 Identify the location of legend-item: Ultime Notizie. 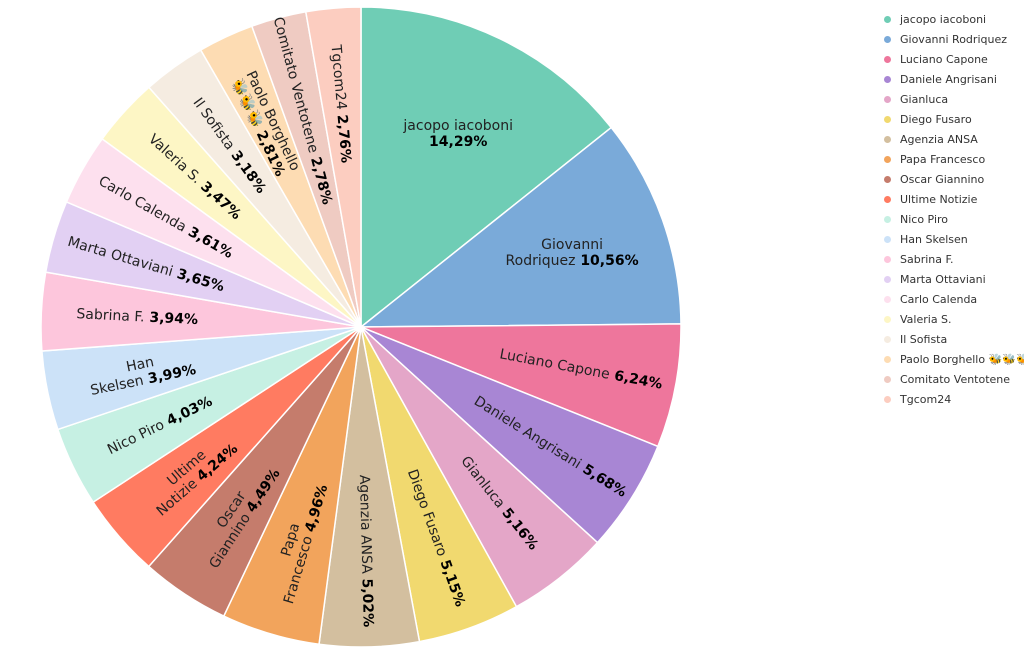
(954, 199).